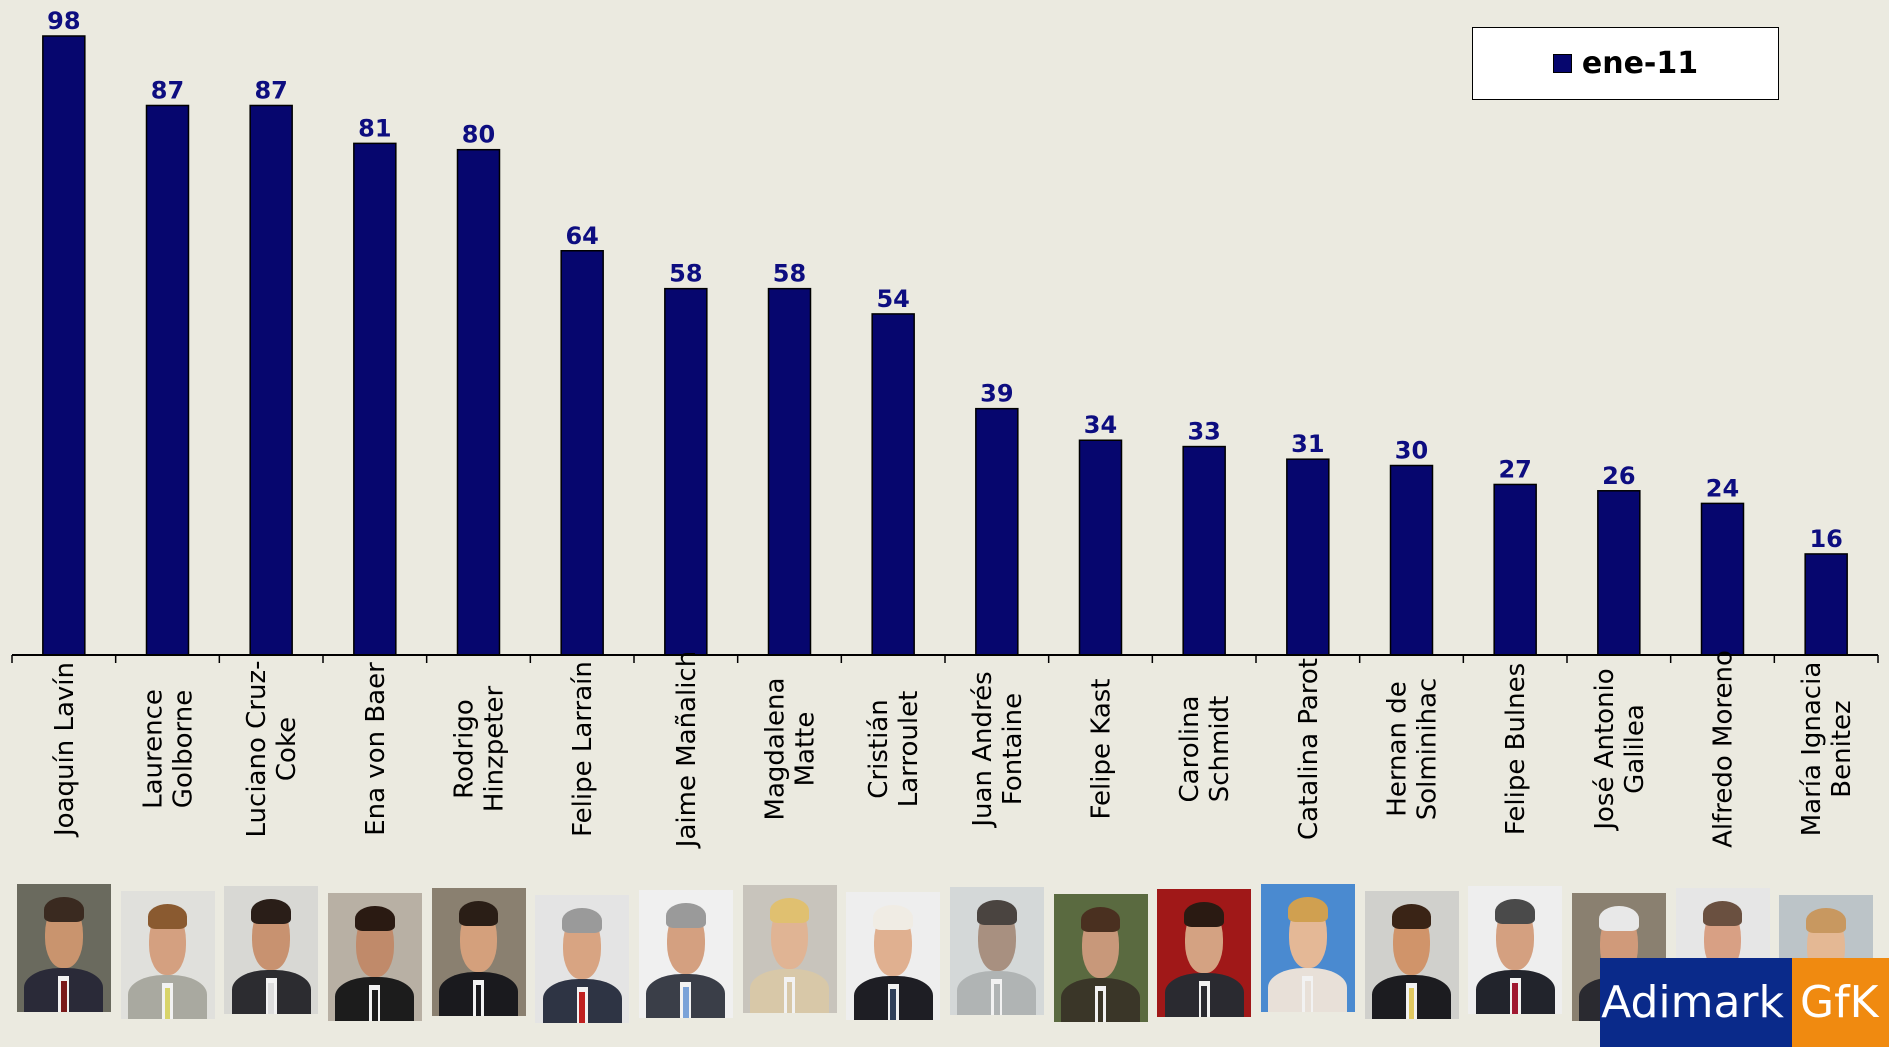 The width and height of the screenshot is (1889, 1047). Describe the element at coordinates (1605, 749) in the screenshot. I see `category-label-line: José Antonio` at that location.